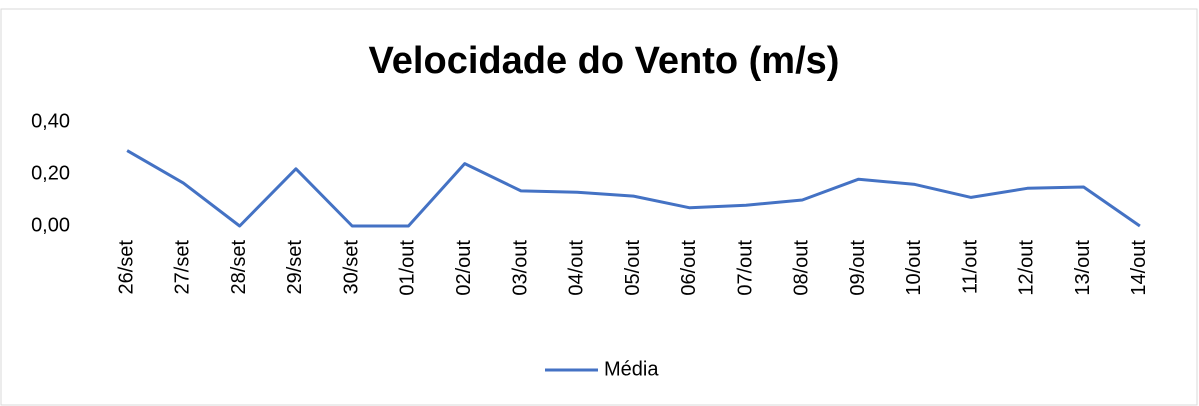 The image size is (1199, 406). What do you see at coordinates (183, 267) in the screenshot?
I see `x-tick-label: 27/set` at bounding box center [183, 267].